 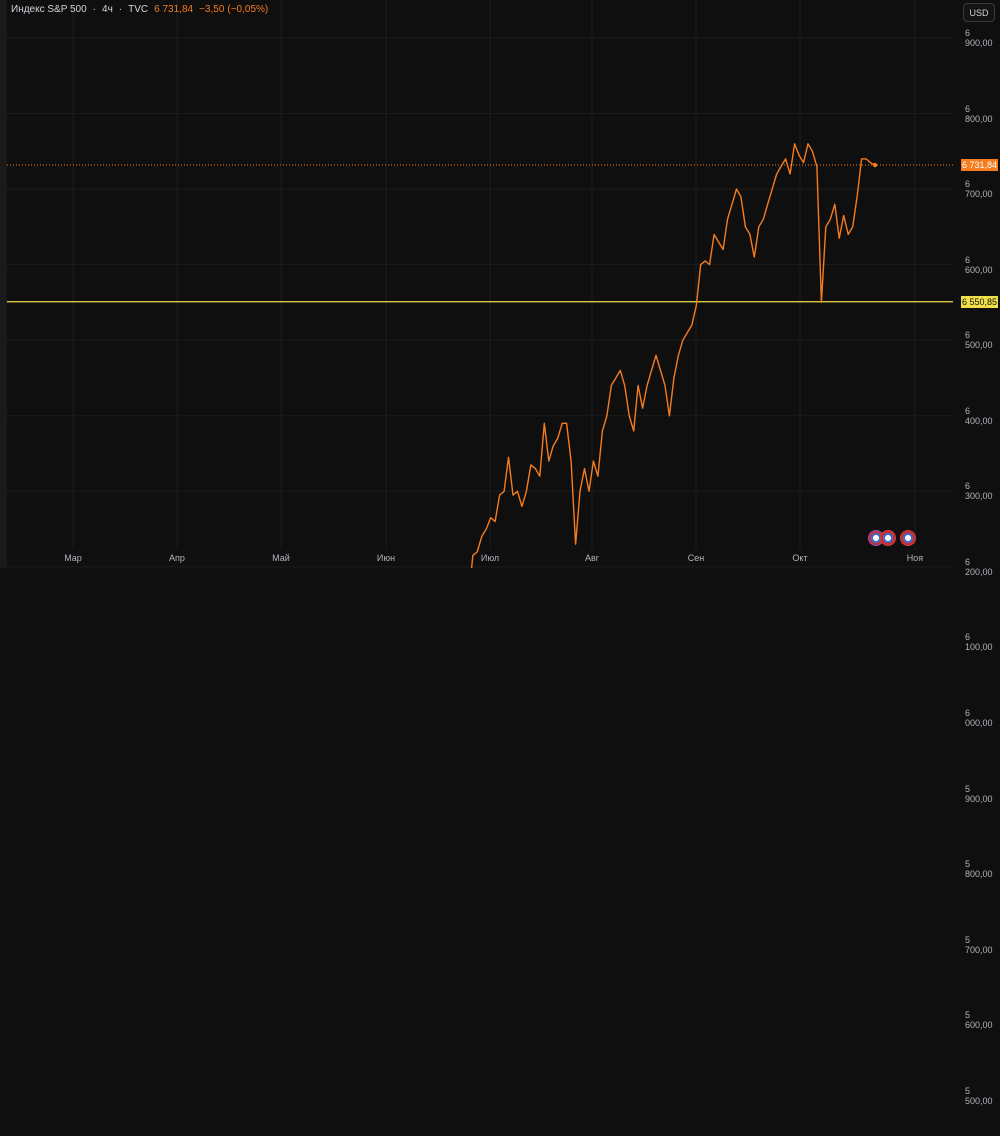 I want to click on legend-change: −3,50, so click(x=212, y=9).